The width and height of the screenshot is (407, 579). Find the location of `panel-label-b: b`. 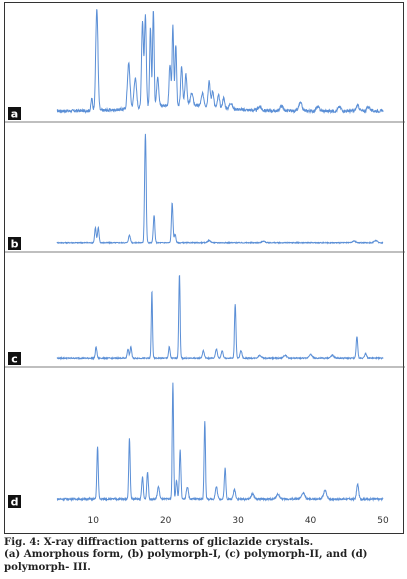

panel-label-b: b is located at coordinates (15, 244).